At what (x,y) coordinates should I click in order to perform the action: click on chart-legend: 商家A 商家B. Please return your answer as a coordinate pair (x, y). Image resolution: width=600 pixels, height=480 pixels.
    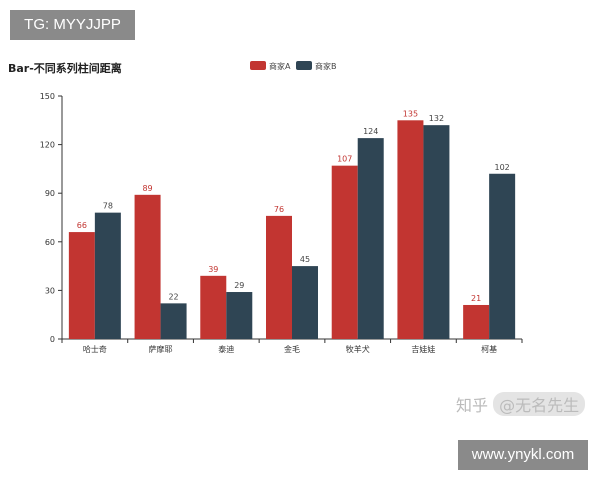
    Looking at the image, I should click on (293, 66).